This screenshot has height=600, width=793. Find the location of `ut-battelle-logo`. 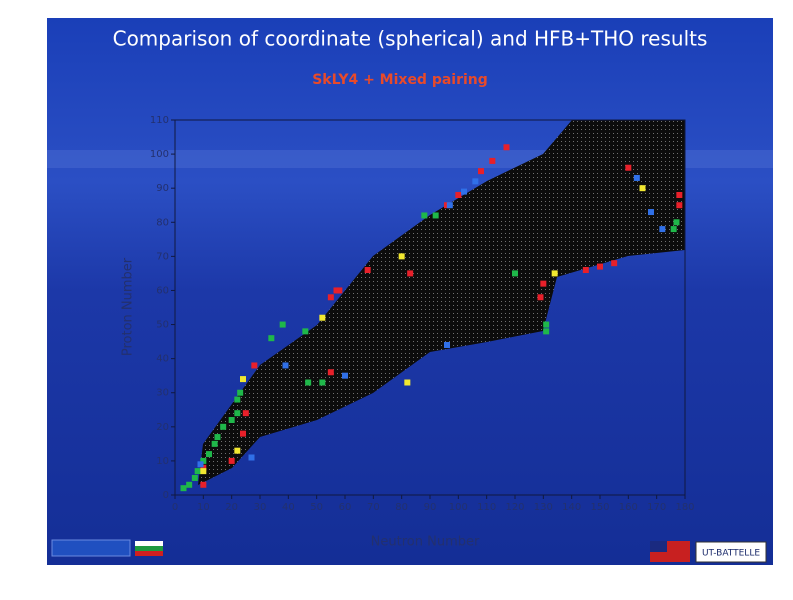

ut-battelle-logo is located at coordinates (731, 552).